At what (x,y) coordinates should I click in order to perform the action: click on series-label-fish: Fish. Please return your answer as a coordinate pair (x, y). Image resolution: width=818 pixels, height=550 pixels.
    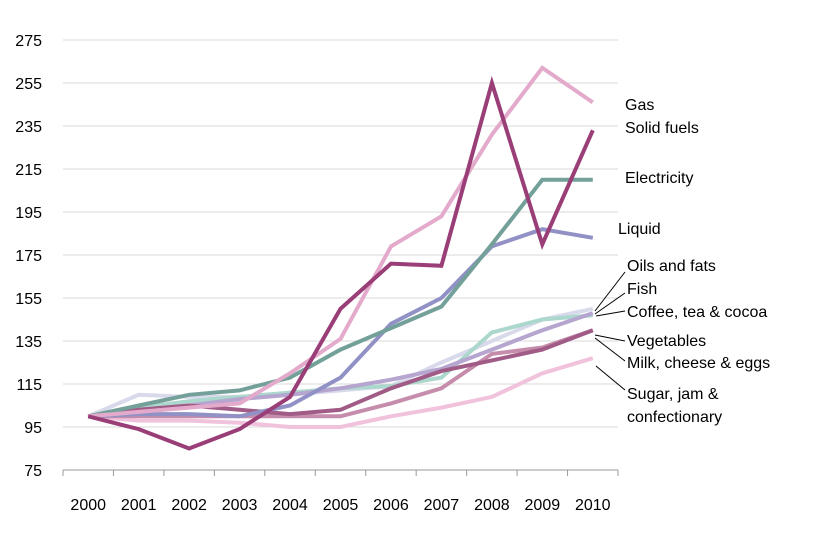
    Looking at the image, I should click on (642, 289).